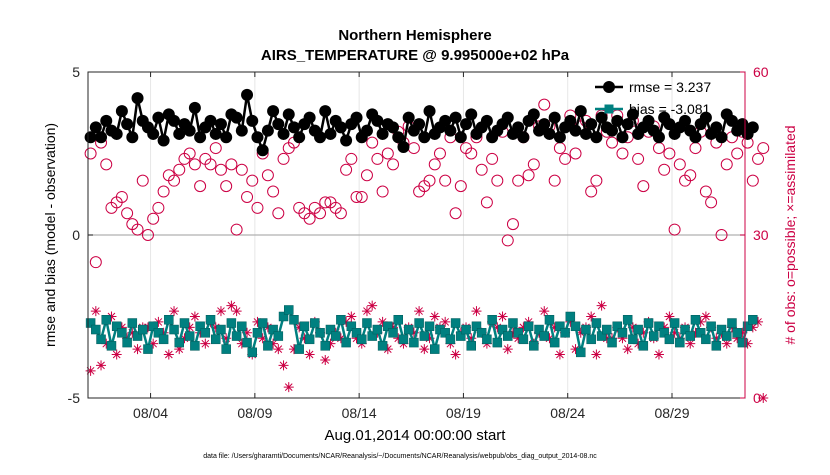 This screenshot has width=830, height=475. Describe the element at coordinates (609, 87) in the screenshot. I see `legend-rmse-marker` at that location.